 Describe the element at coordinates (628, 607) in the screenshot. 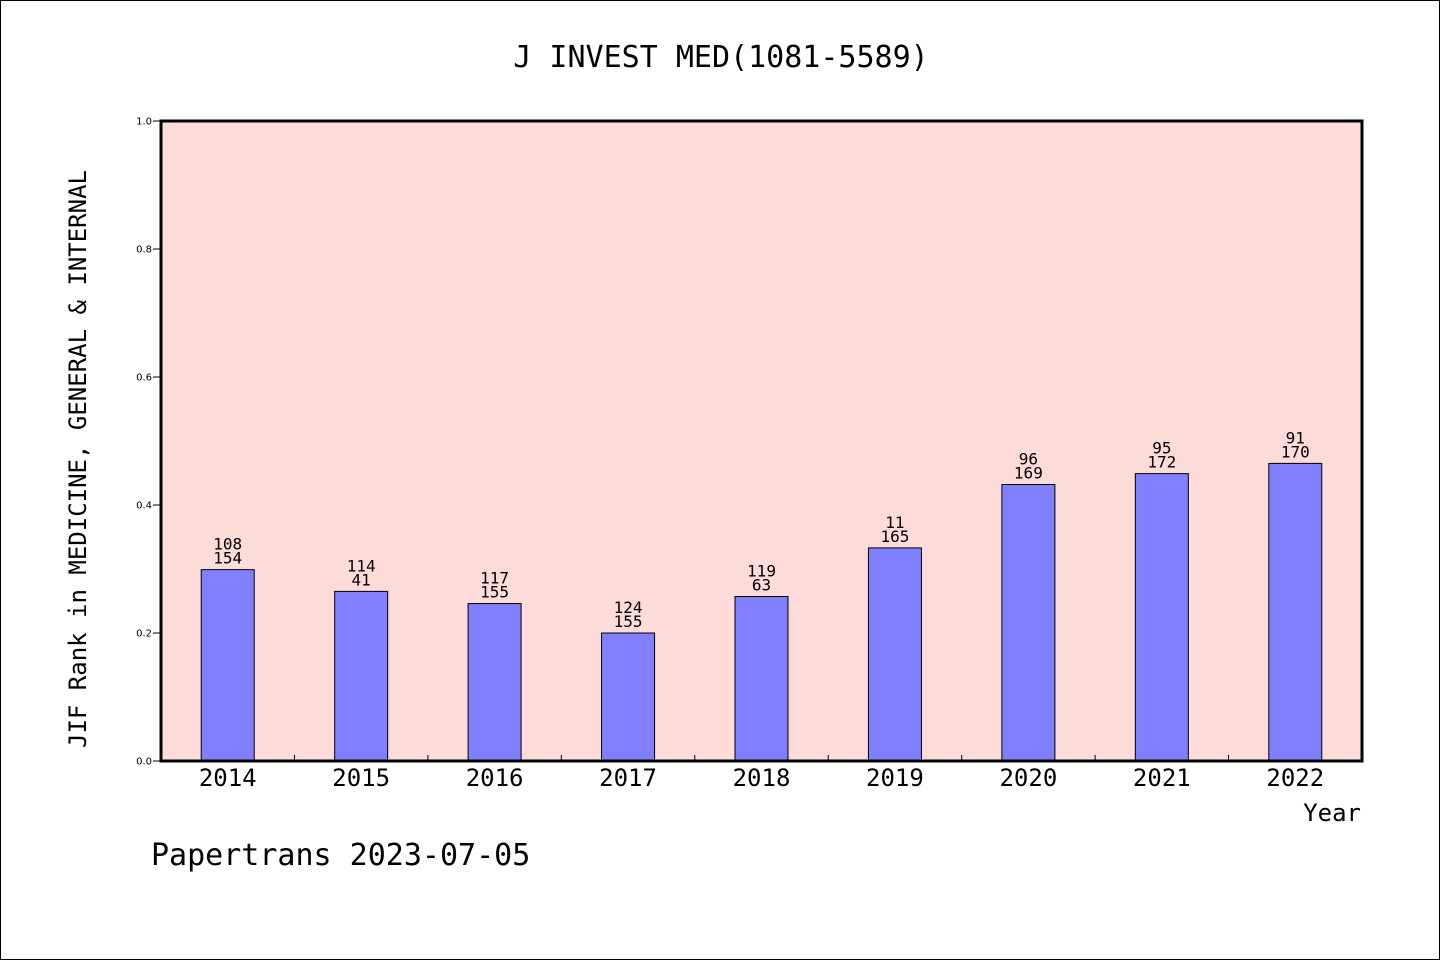

I see `data-label-top: 124` at that location.